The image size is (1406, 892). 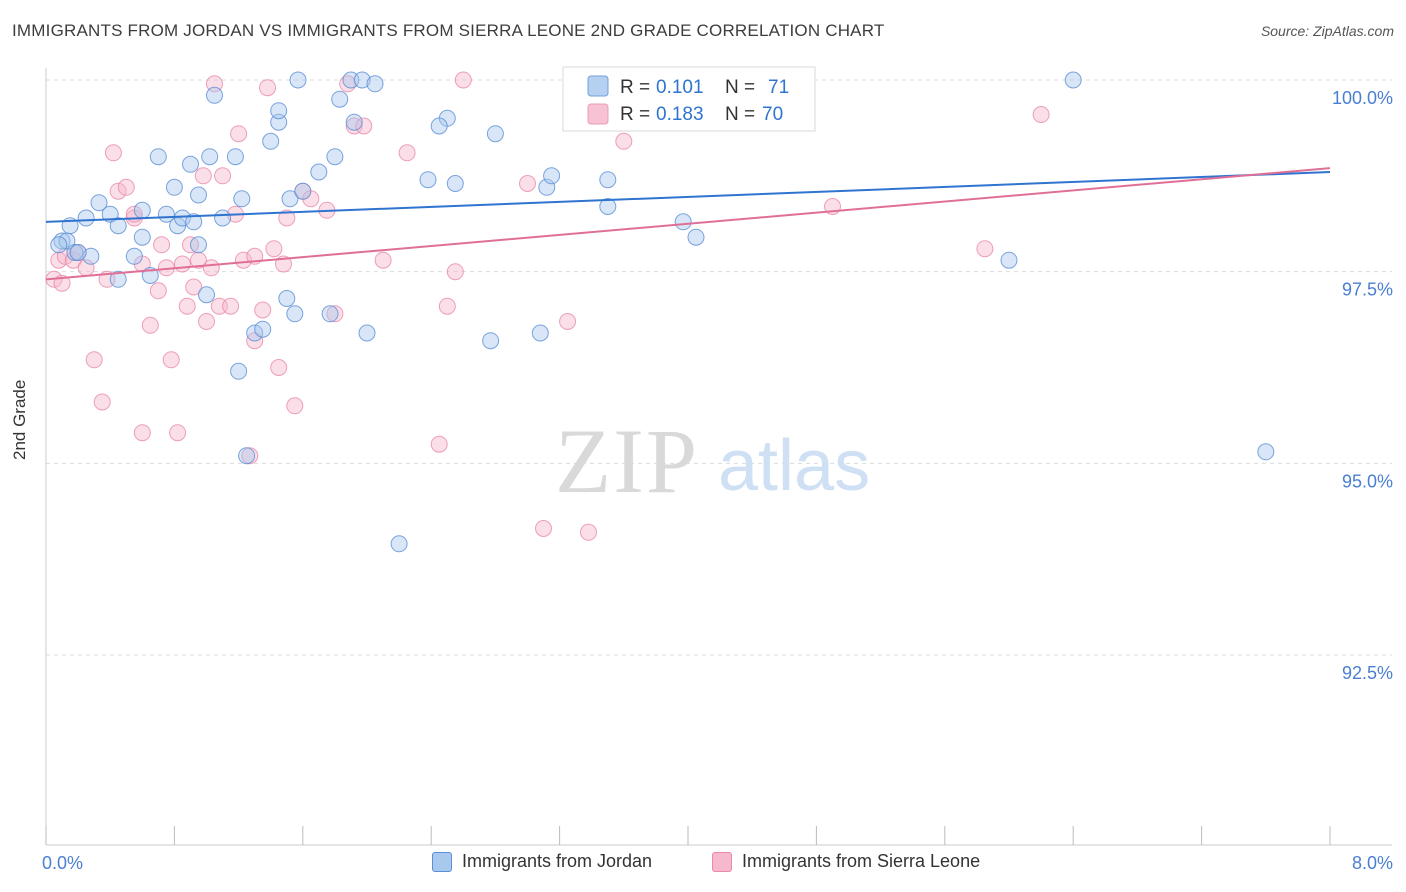 What do you see at coordinates (442, 861) in the screenshot?
I see `legend-swatch-jordan-bottom` at bounding box center [442, 861].